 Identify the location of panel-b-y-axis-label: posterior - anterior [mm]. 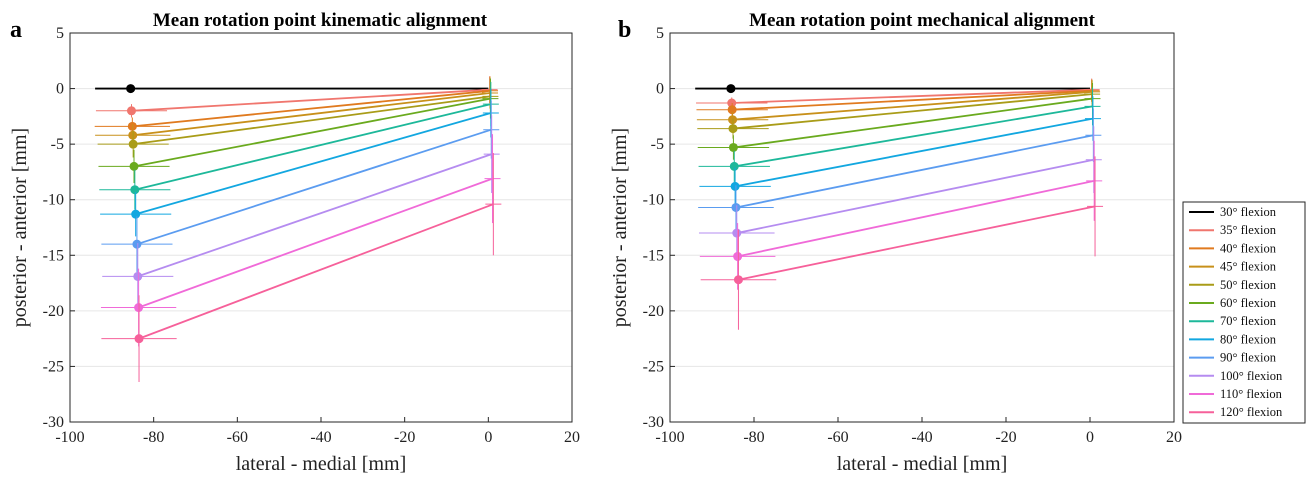
(620, 227).